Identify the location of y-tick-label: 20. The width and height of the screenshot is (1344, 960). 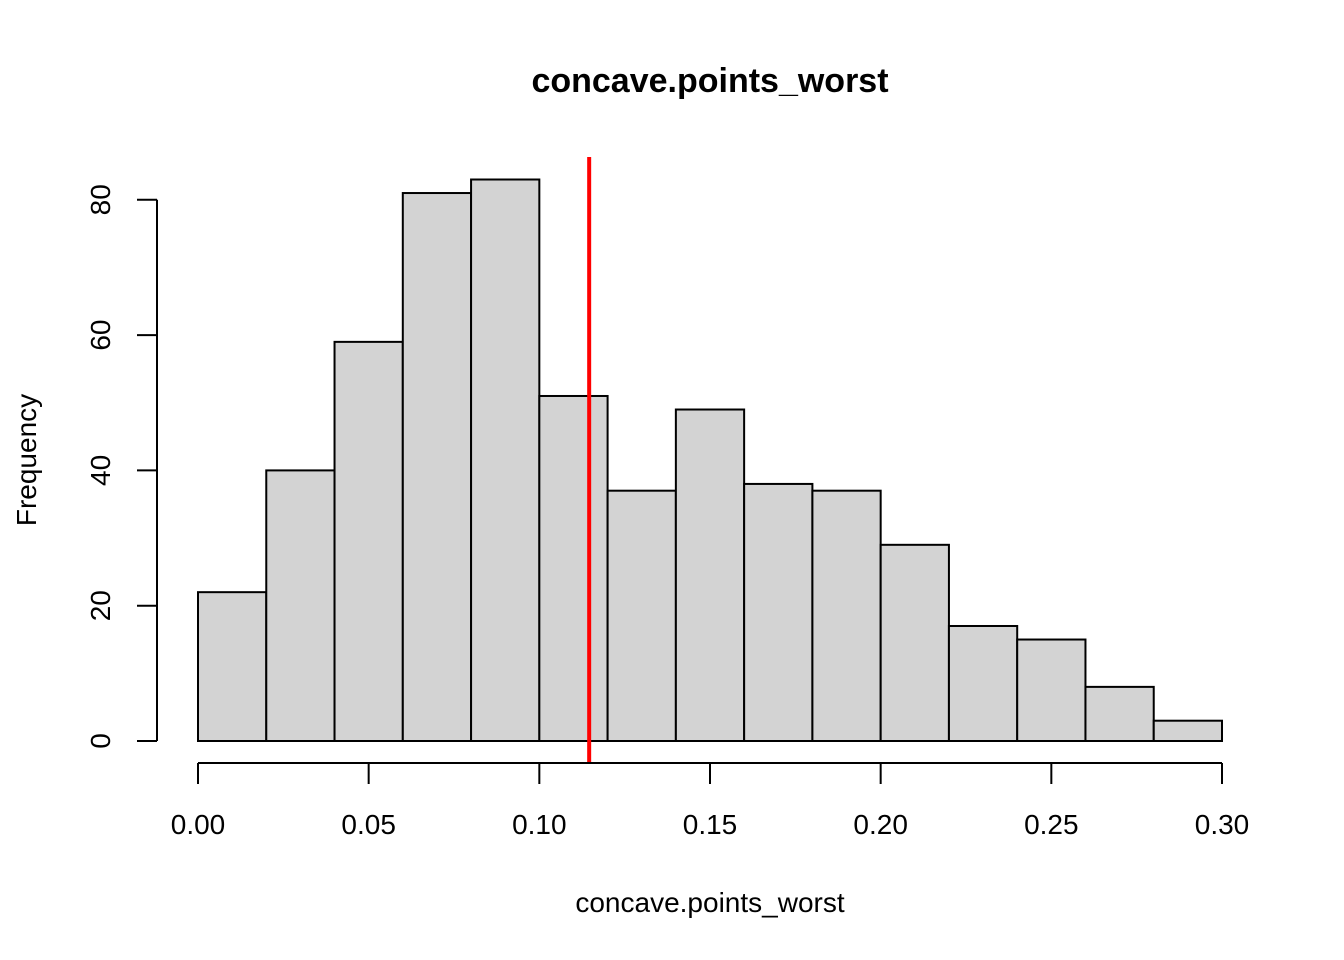
(100, 605).